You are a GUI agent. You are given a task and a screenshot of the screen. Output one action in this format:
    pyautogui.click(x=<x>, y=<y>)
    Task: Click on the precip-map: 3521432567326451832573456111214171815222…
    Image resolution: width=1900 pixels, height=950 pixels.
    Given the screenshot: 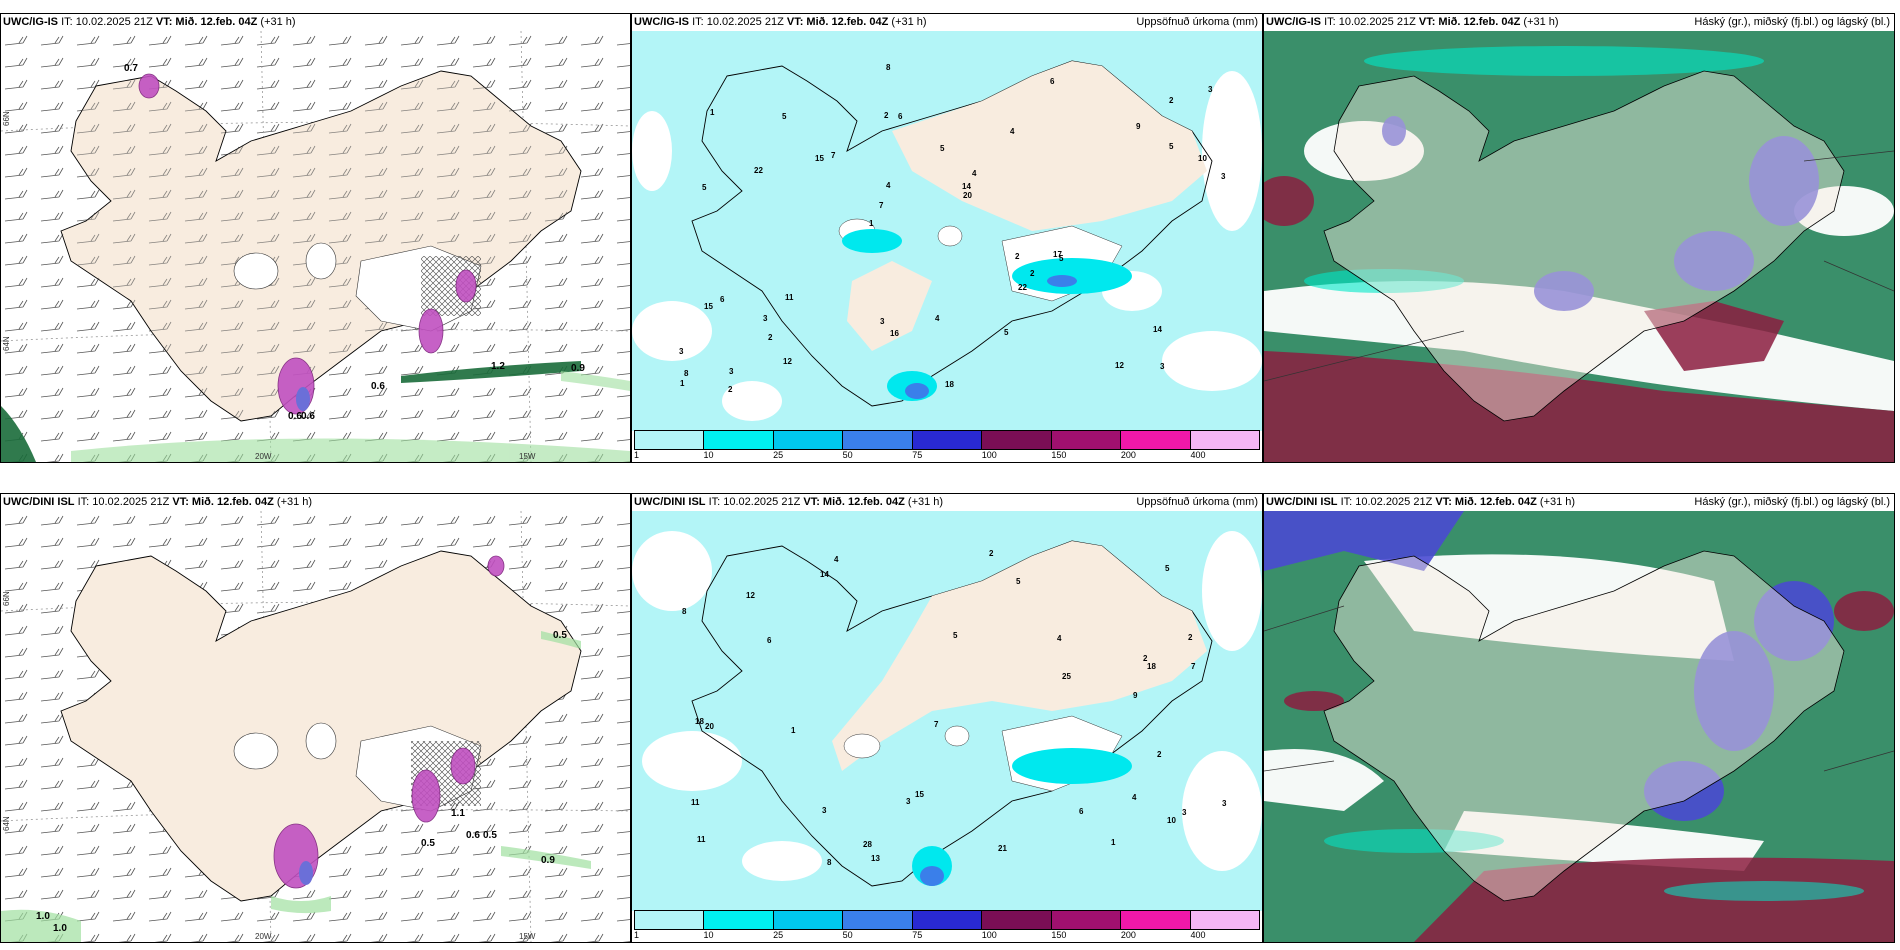 What is the action you would take?
    pyautogui.click(x=947, y=231)
    